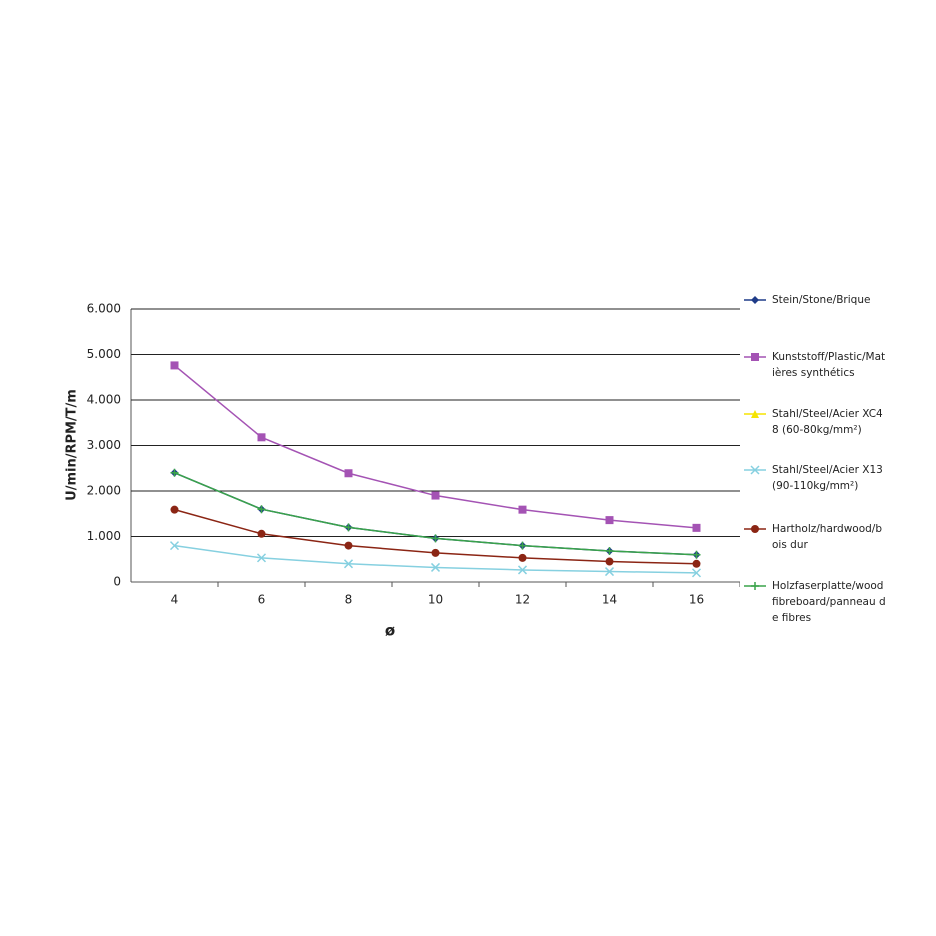 Image resolution: width=936 pixels, height=936 pixels. I want to click on y-tick-label: 1.000, so click(104, 536).